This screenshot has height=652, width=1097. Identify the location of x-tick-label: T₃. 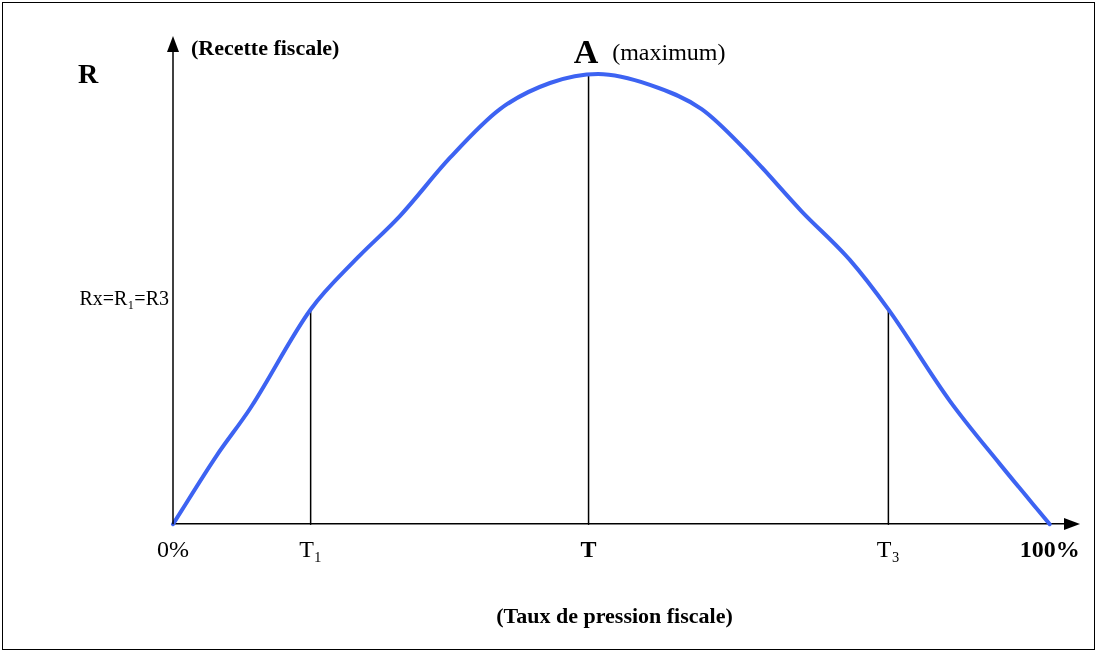
(888, 548).